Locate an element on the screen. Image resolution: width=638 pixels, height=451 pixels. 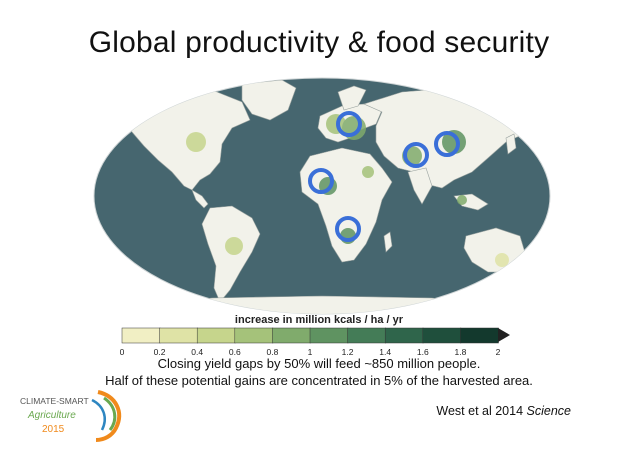
central-america is located at coordinates (200, 199).